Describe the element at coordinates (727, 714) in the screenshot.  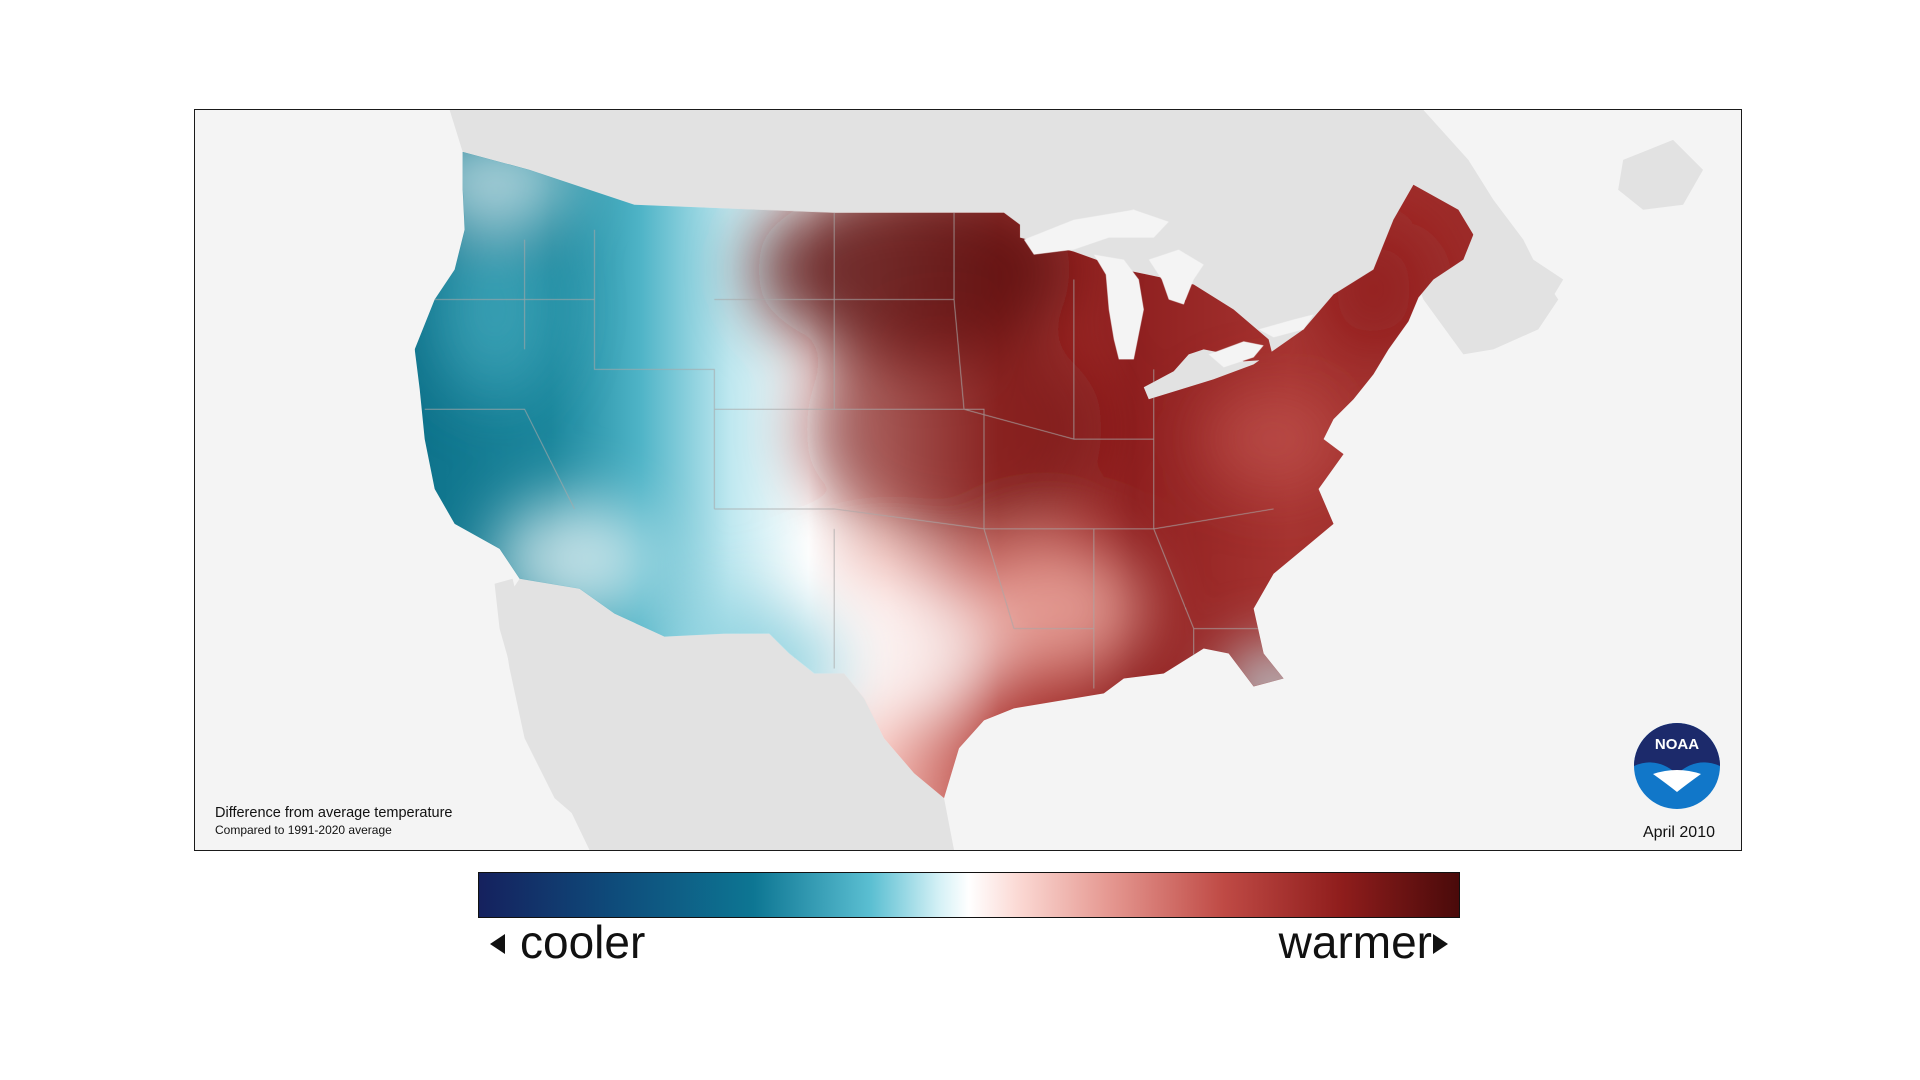
I see `mexico-landmass` at that location.